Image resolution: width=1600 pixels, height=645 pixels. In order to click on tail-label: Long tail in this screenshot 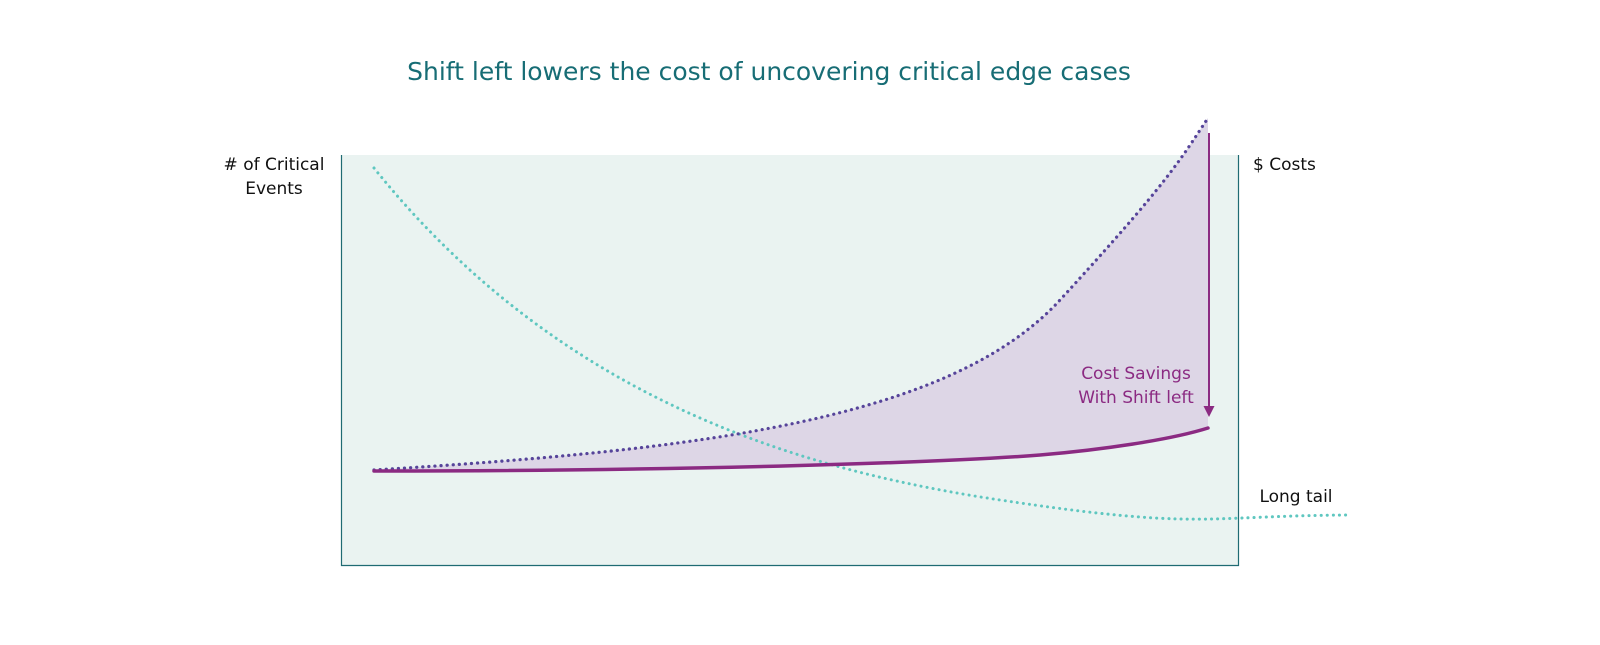, I will do `click(1295, 497)`.